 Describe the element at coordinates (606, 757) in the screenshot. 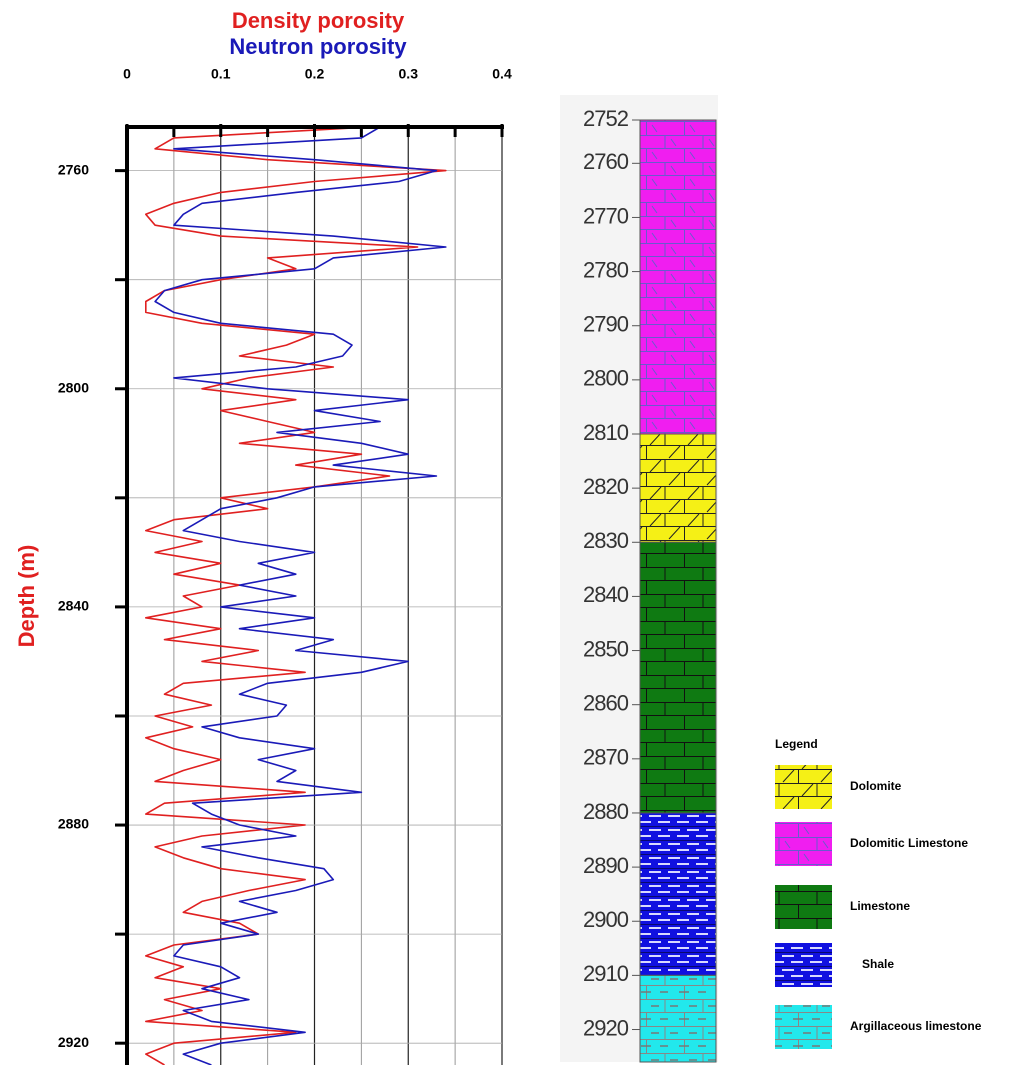

I see `y-tick-label: 2870` at that location.